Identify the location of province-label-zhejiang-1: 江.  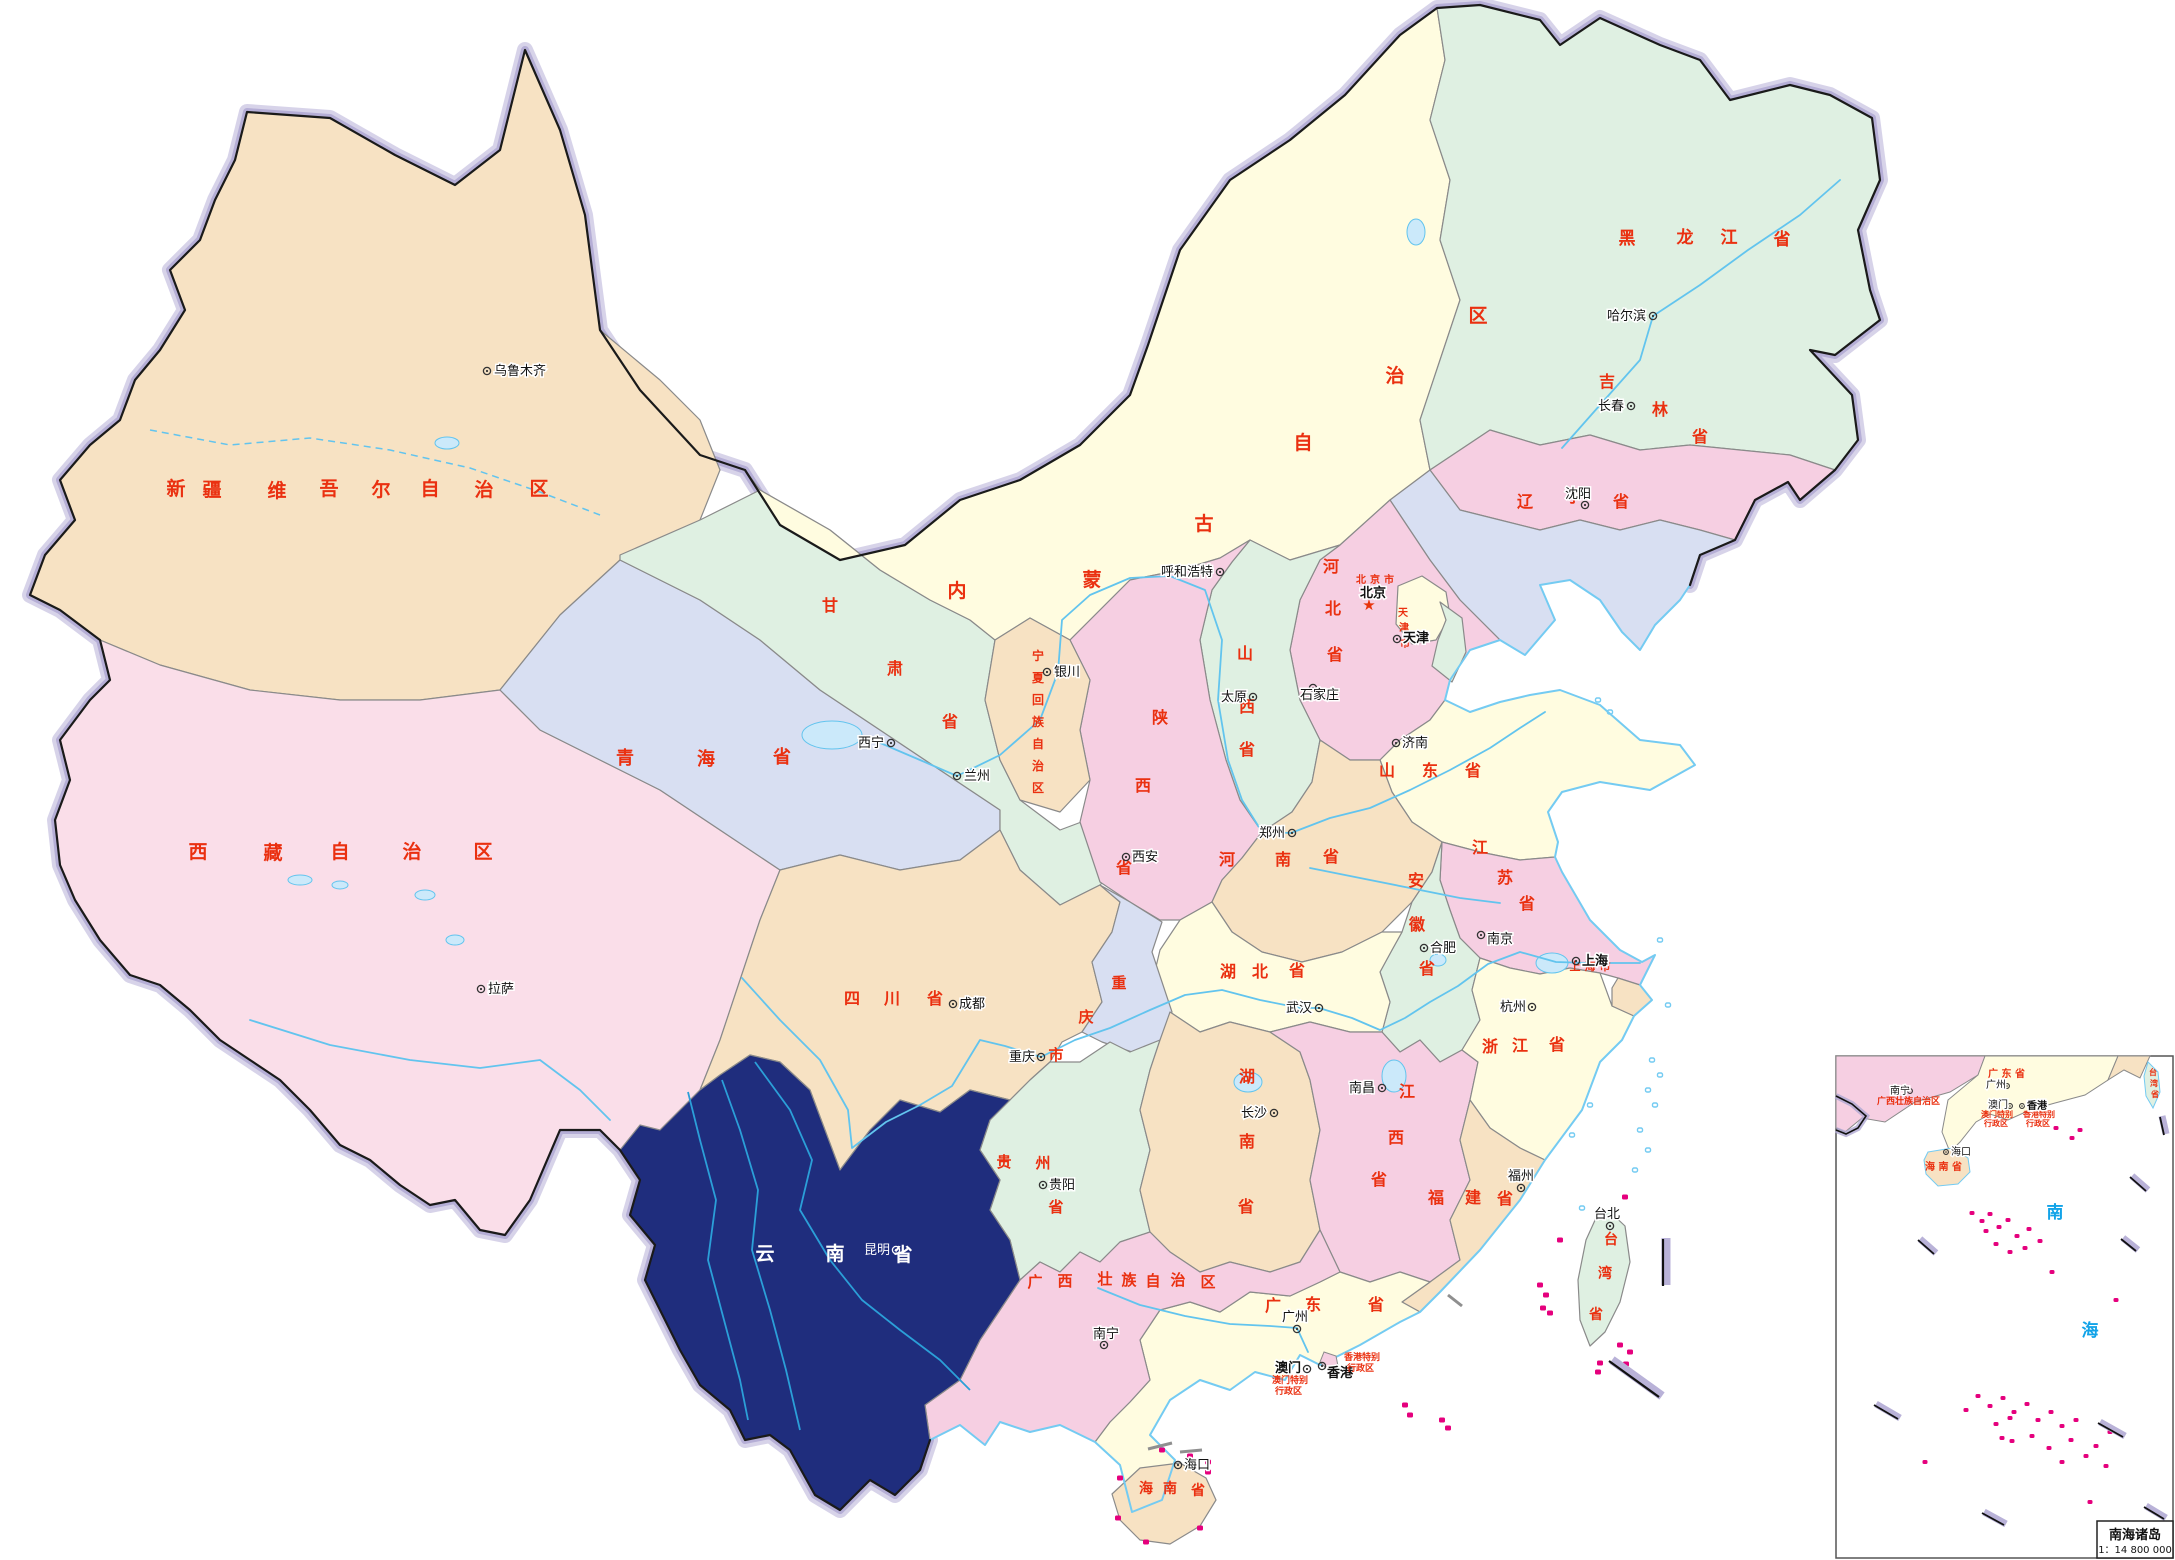
(1520, 1045).